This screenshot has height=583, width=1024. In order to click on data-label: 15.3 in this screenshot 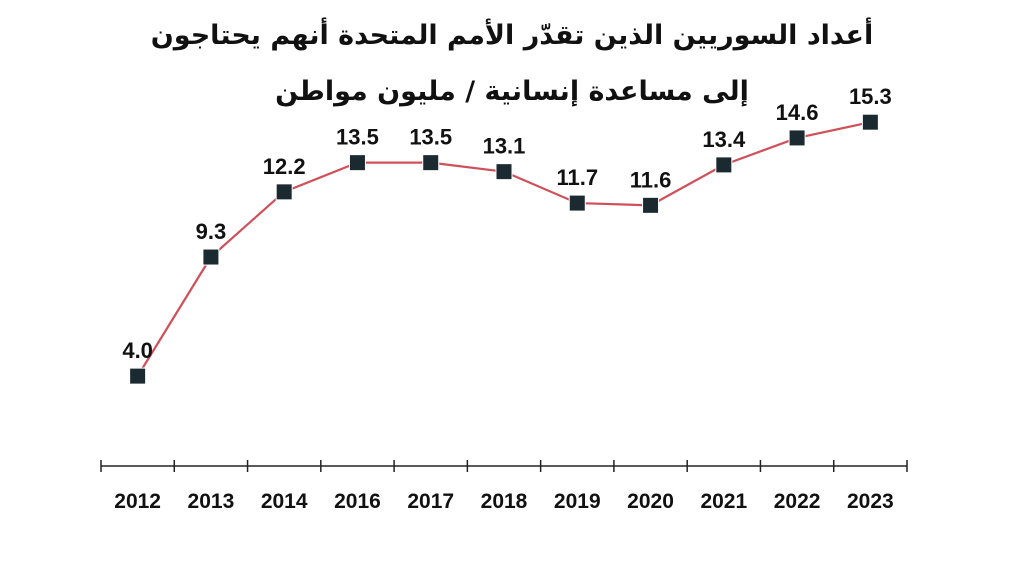, I will do `click(870, 96)`.